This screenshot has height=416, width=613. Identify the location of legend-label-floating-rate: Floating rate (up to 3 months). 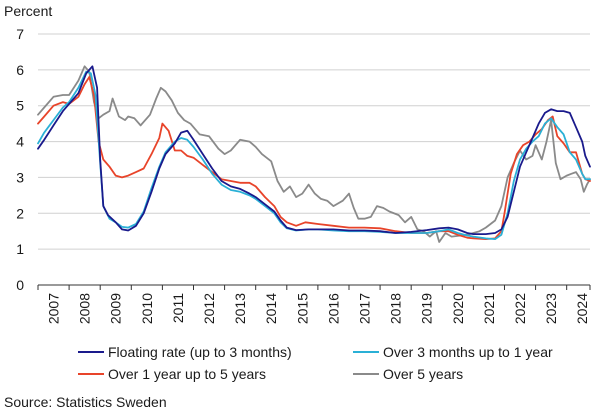
(200, 352).